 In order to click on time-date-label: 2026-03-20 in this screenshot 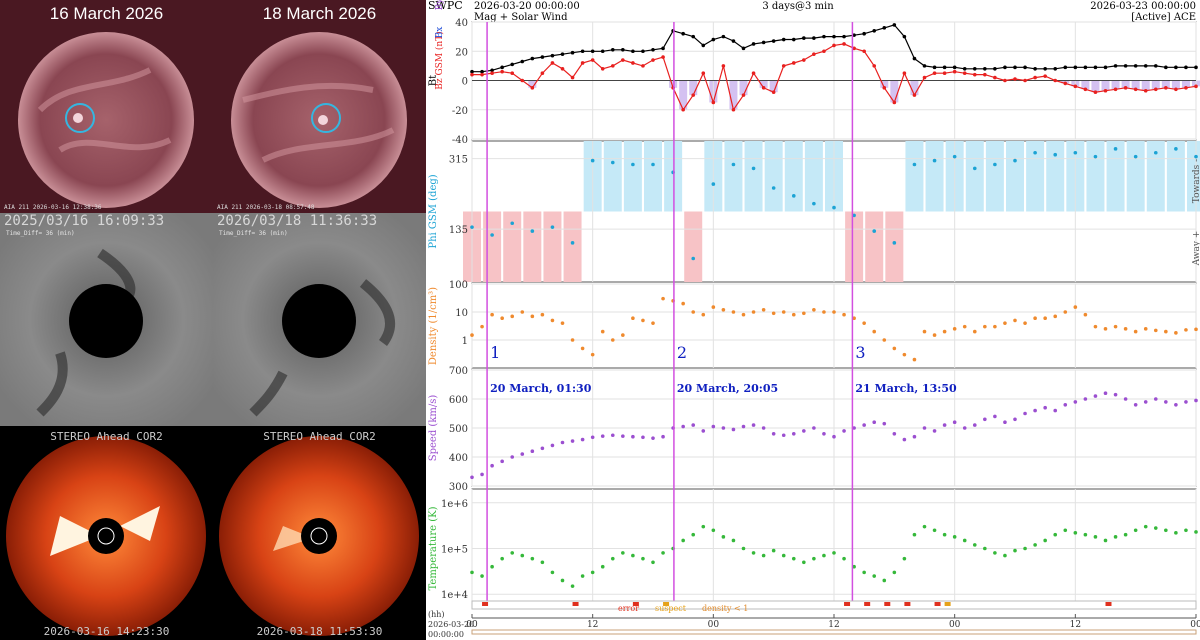, I will do `click(451, 624)`.